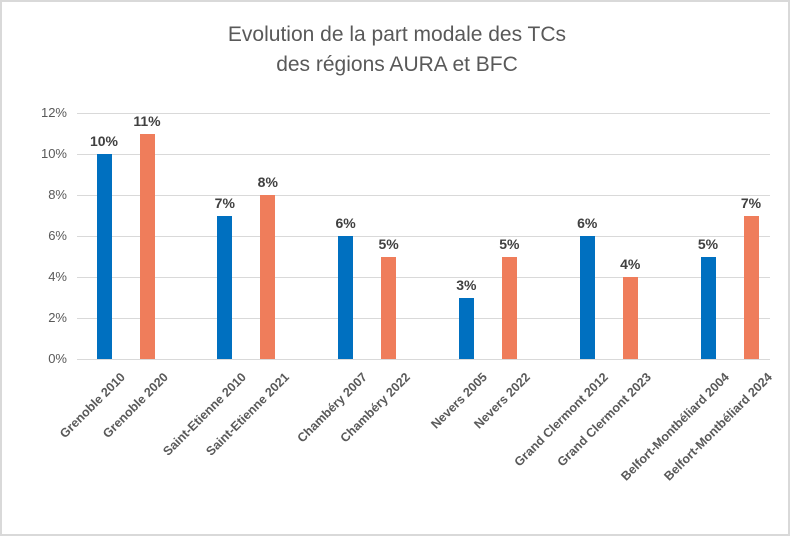 The height and width of the screenshot is (536, 790). What do you see at coordinates (466, 328) in the screenshot?
I see `bar-nevers-2005` at bounding box center [466, 328].